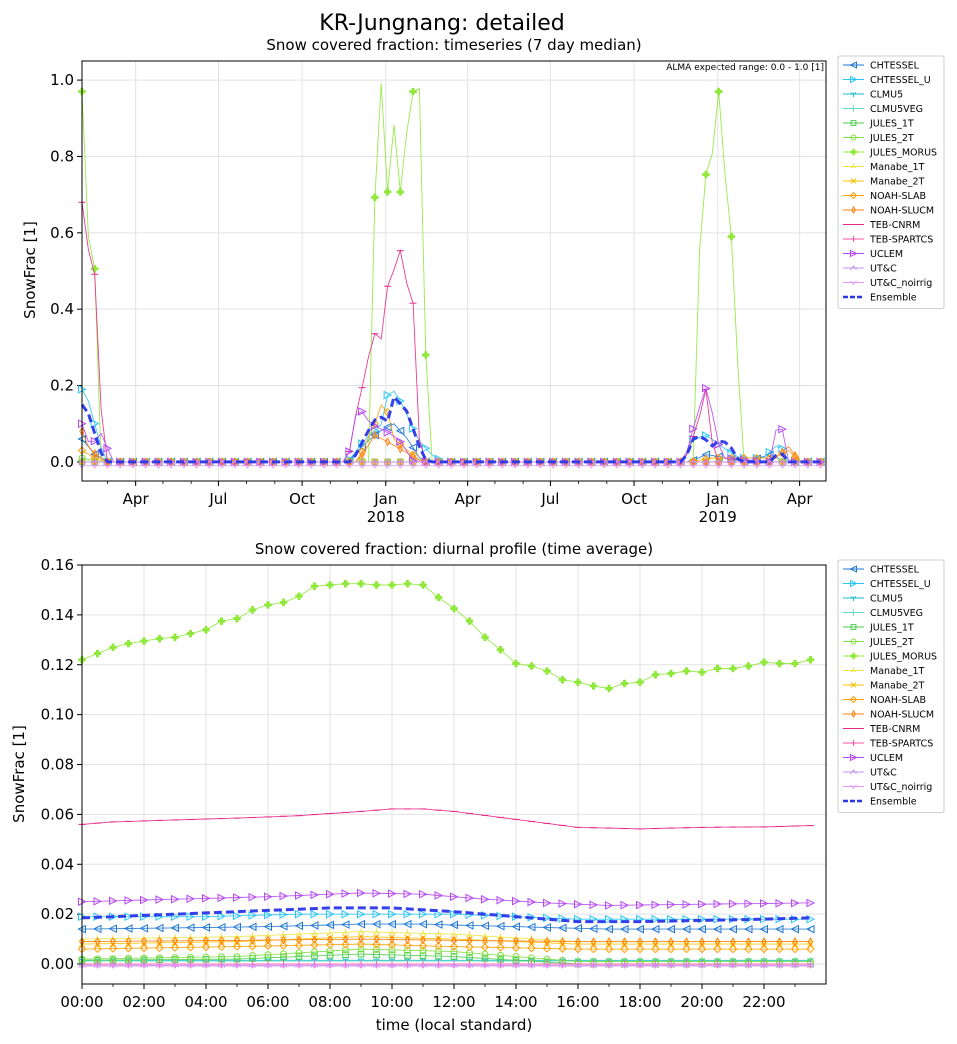 This screenshot has width=957, height=1044. I want to click on timeseries-xtick-label-0: Apr, so click(136, 499).